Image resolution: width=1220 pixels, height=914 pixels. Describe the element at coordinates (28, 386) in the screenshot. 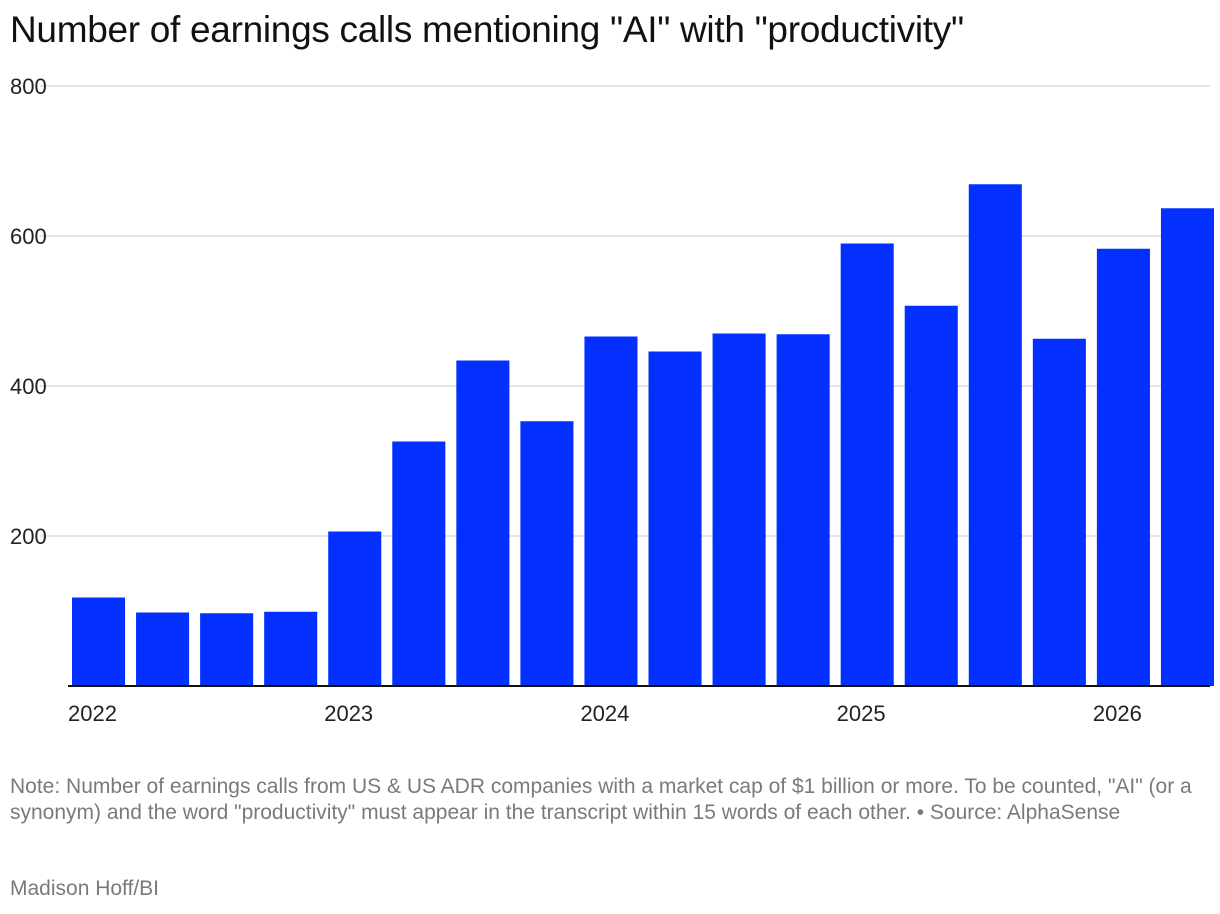

I see `y-tick-label-400: 400` at that location.